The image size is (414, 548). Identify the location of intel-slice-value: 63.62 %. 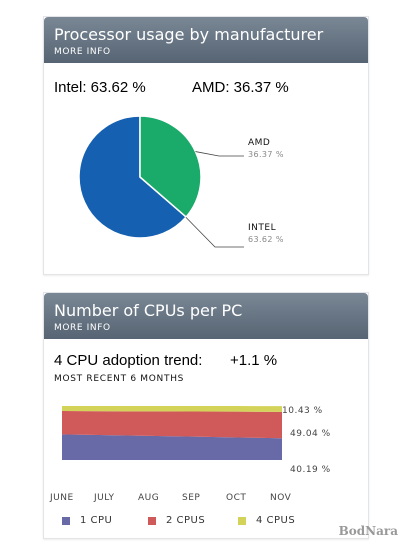
(266, 239).